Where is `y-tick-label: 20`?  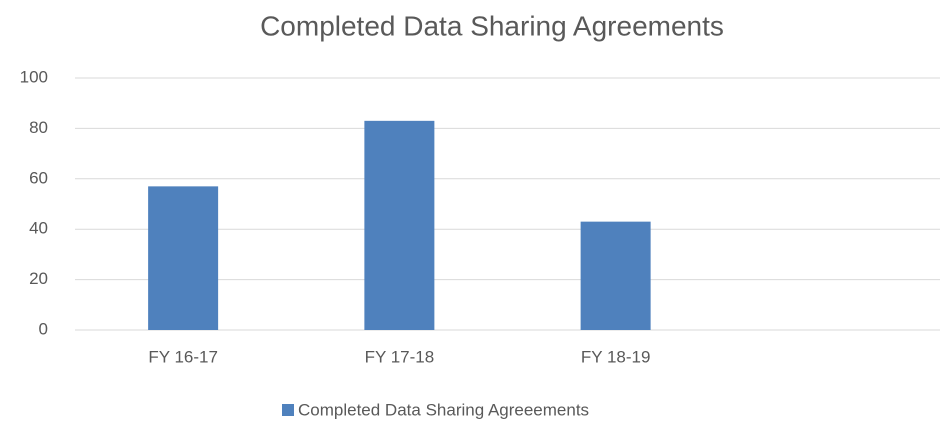
y-tick-label: 20 is located at coordinates (38, 278).